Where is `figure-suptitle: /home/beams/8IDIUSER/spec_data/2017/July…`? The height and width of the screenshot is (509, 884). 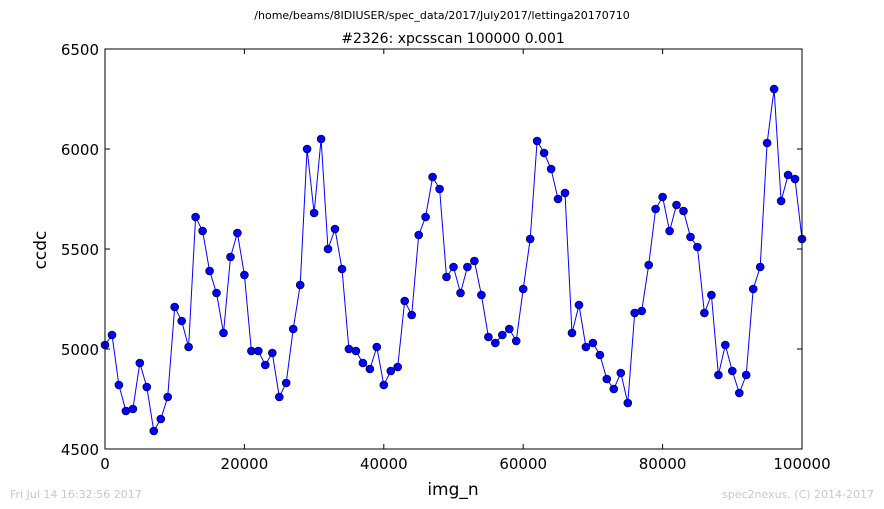 figure-suptitle: /home/beams/8IDIUSER/spec_data/2017/July… is located at coordinates (442, 15).